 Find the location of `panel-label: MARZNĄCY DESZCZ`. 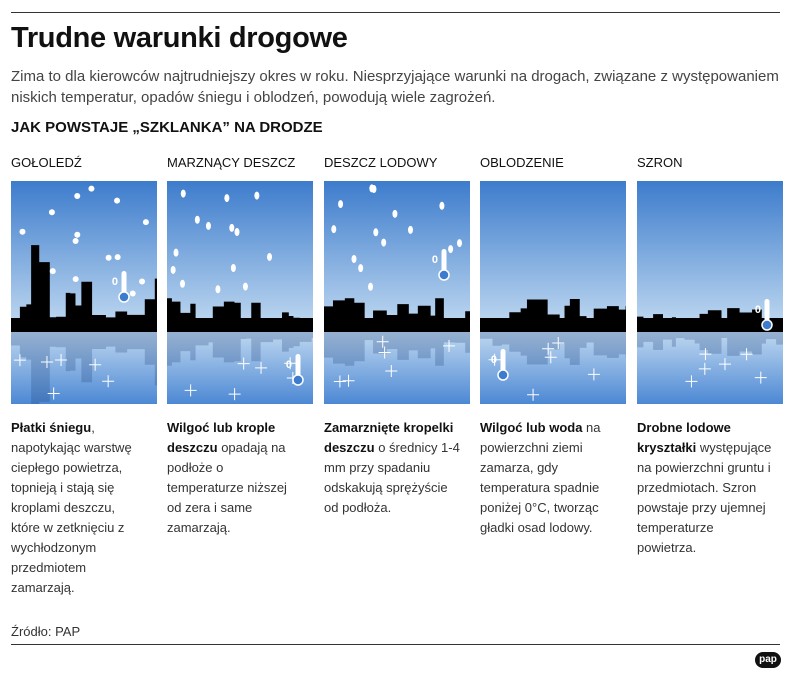

panel-label: MARZNĄCY DESZCZ is located at coordinates (231, 162).